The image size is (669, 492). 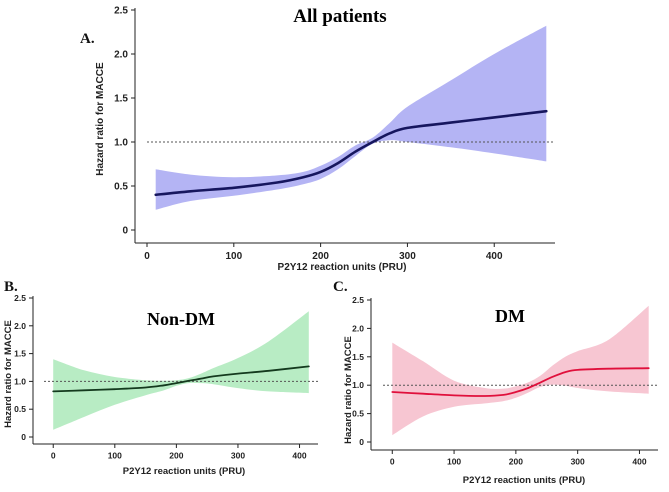 What do you see at coordinates (510, 316) in the screenshot?
I see `chart-title: DM` at bounding box center [510, 316].